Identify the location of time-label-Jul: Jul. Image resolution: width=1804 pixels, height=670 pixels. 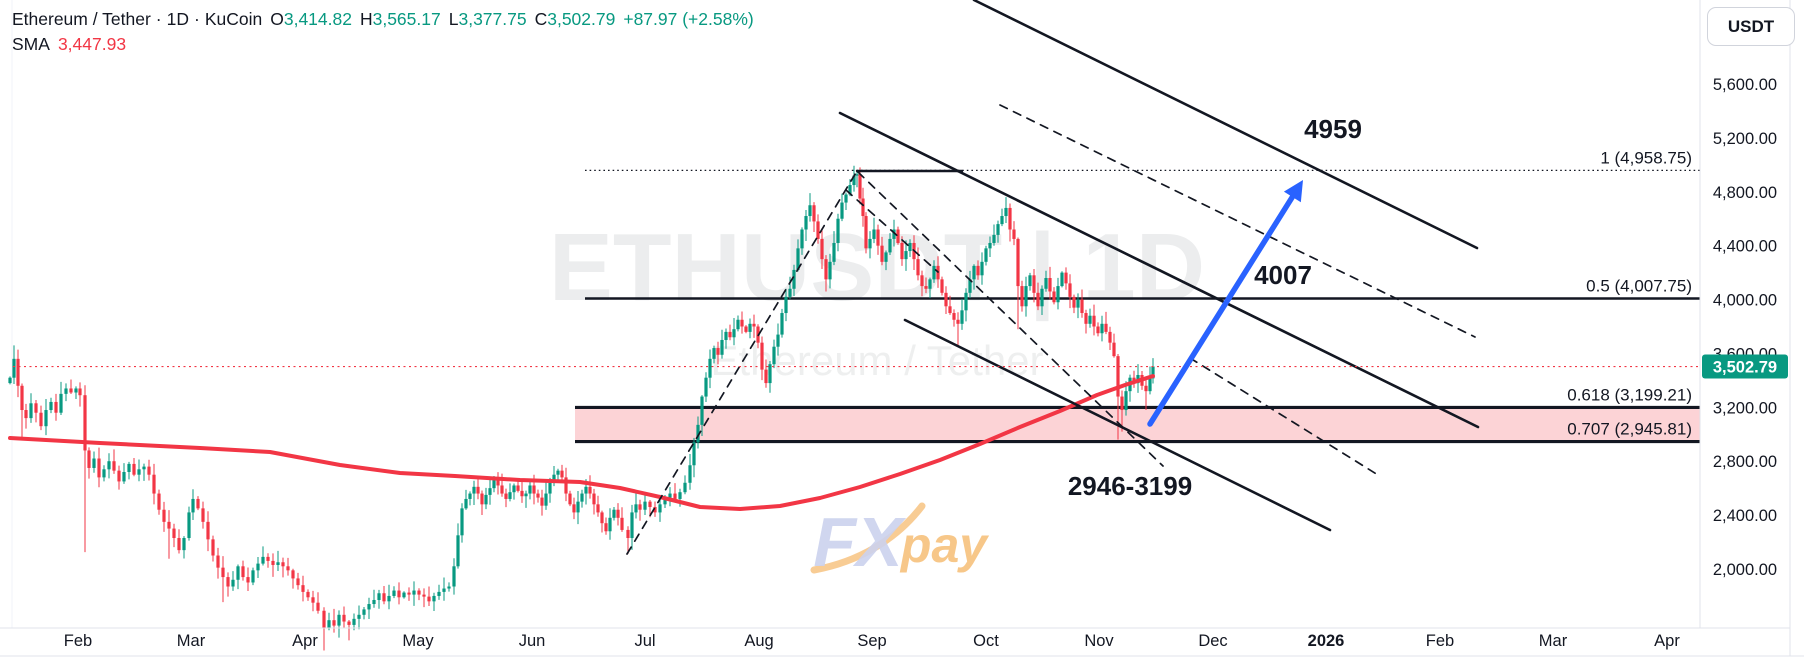
(644, 641).